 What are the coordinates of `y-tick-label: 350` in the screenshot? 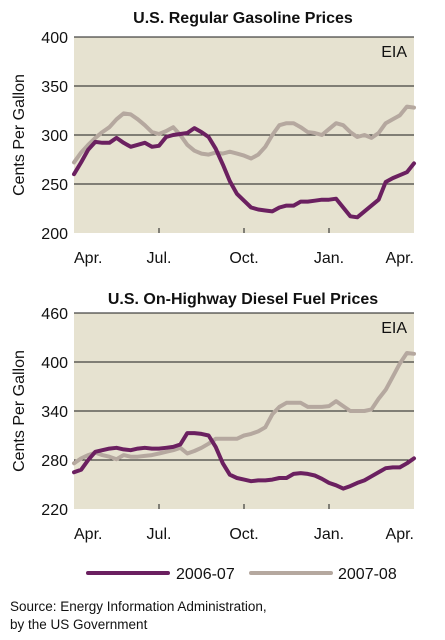 It's located at (54, 87).